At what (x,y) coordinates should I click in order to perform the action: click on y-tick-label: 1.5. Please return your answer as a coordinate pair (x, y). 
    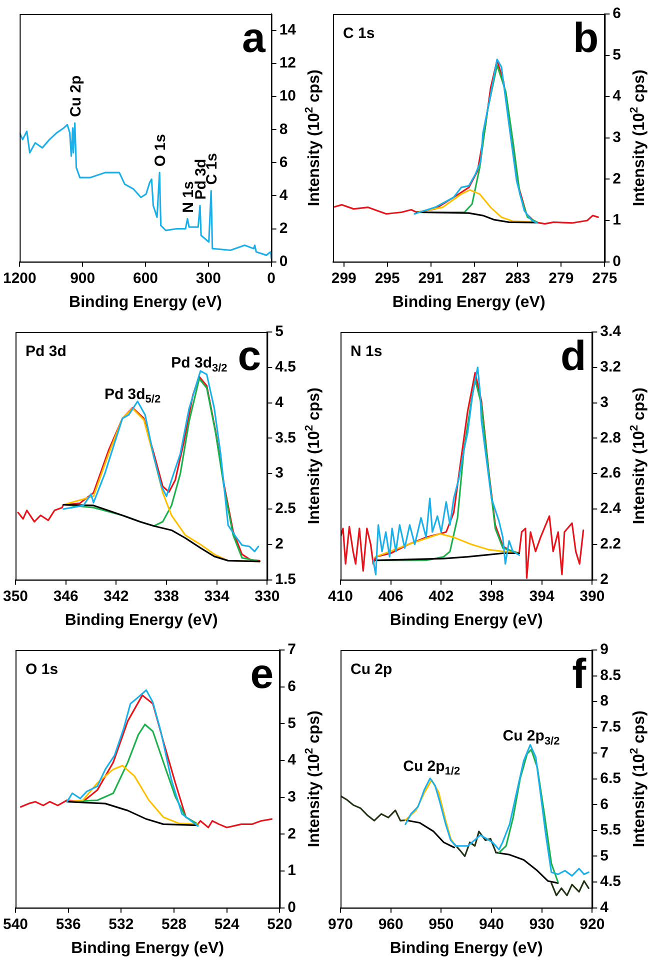
    Looking at the image, I should click on (285, 579).